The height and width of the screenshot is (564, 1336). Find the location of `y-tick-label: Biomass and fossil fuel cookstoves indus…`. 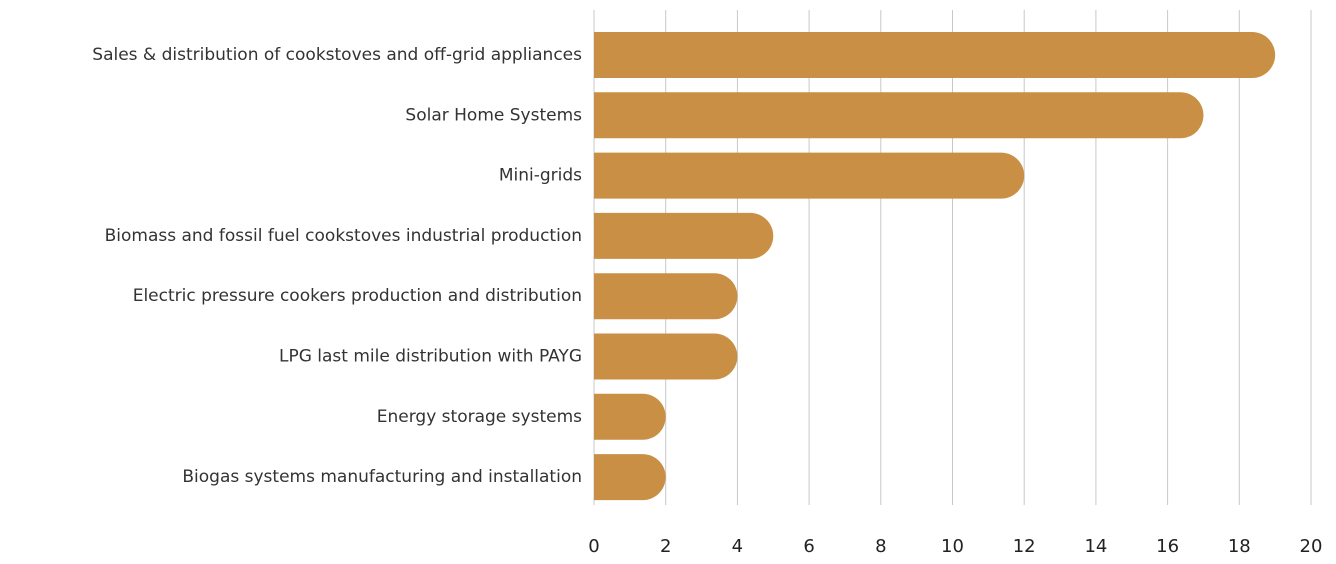

y-tick-label: Biomass and fossil fuel cookstoves indus… is located at coordinates (343, 236).